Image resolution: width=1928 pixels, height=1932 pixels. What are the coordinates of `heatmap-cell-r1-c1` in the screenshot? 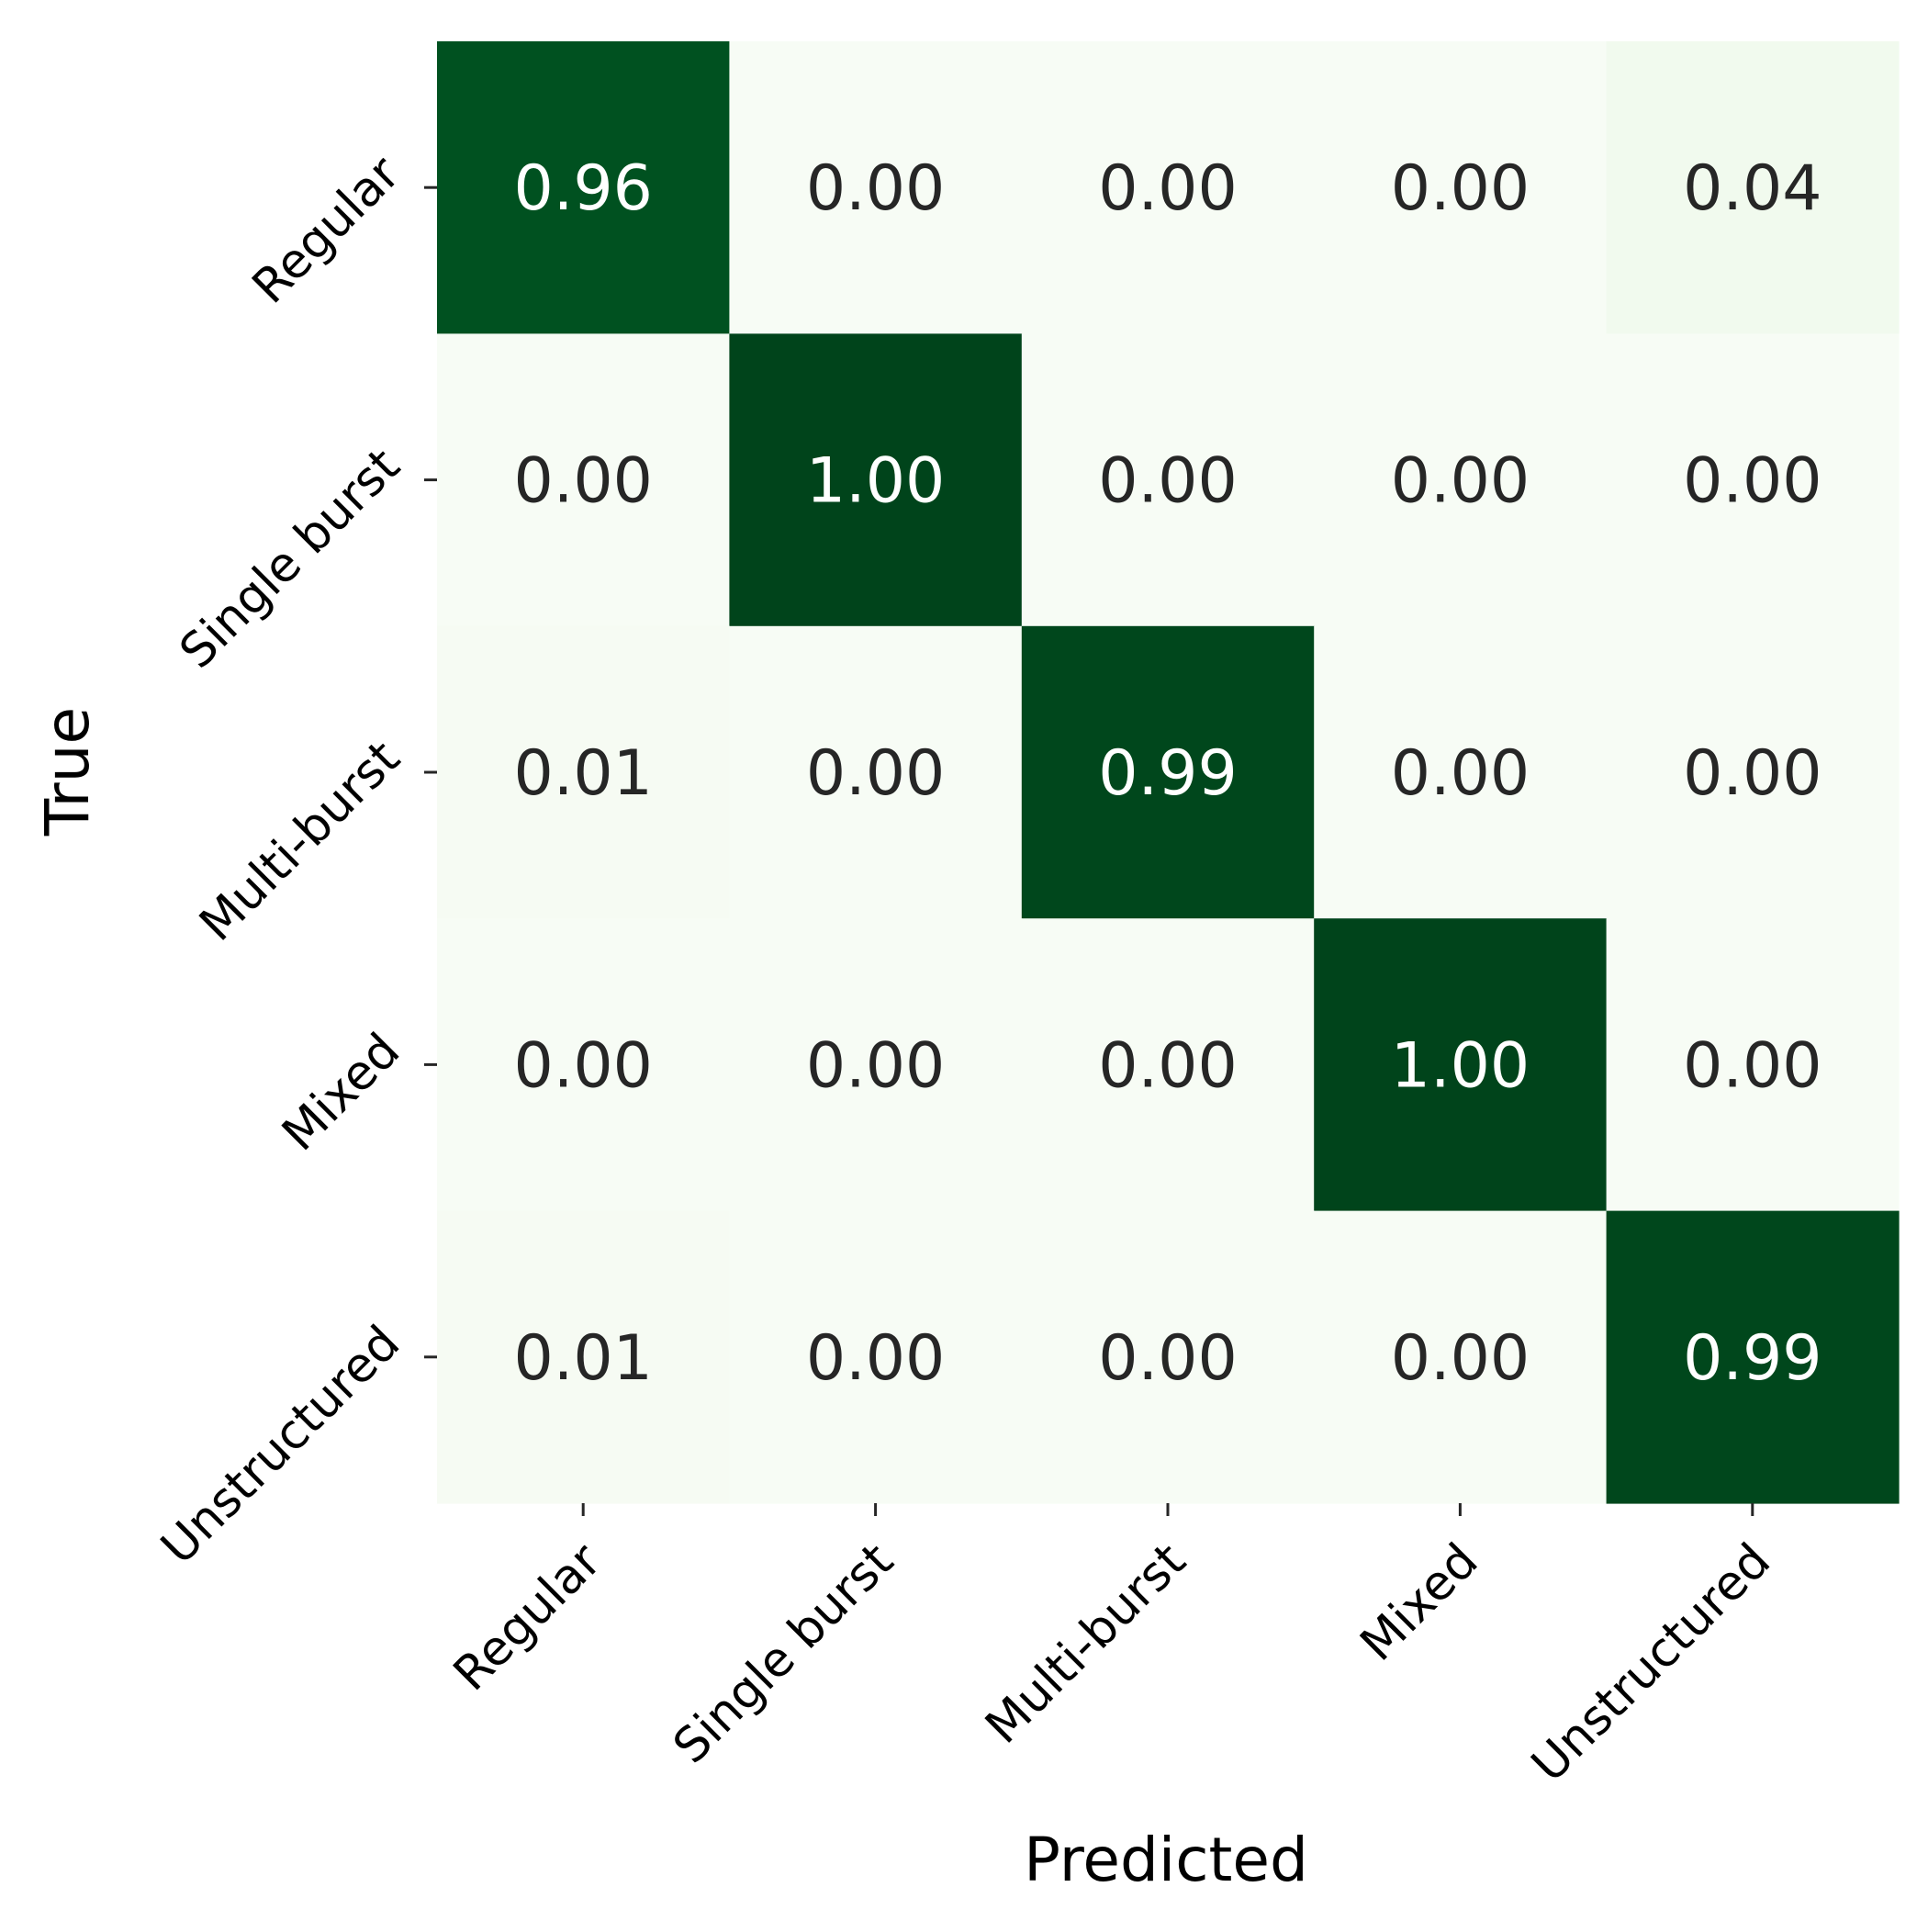 It's located at (876, 480).